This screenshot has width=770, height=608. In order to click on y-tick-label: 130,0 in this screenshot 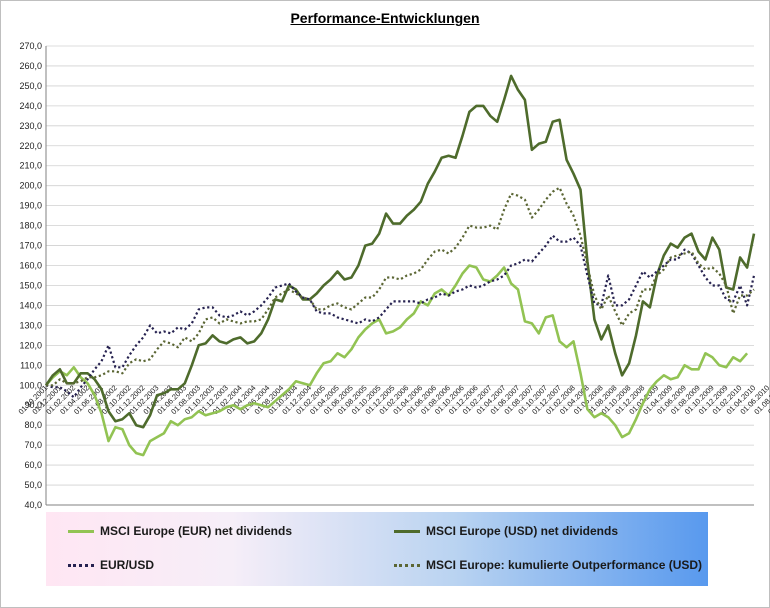, I will do `click(30, 325)`.